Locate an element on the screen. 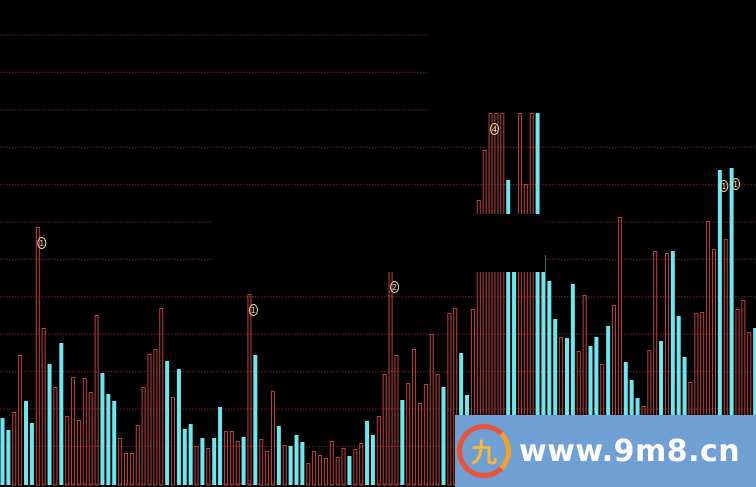 The width and height of the screenshot is (756, 487). annotation-label: 2 is located at coordinates (394, 287).